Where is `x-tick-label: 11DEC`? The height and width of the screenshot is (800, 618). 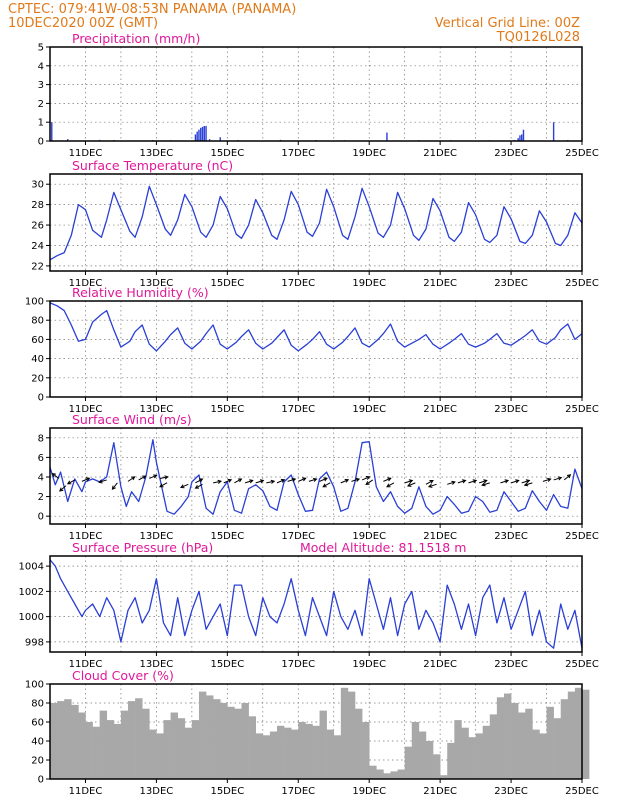 x-tick-label: 11DEC is located at coordinates (86, 283).